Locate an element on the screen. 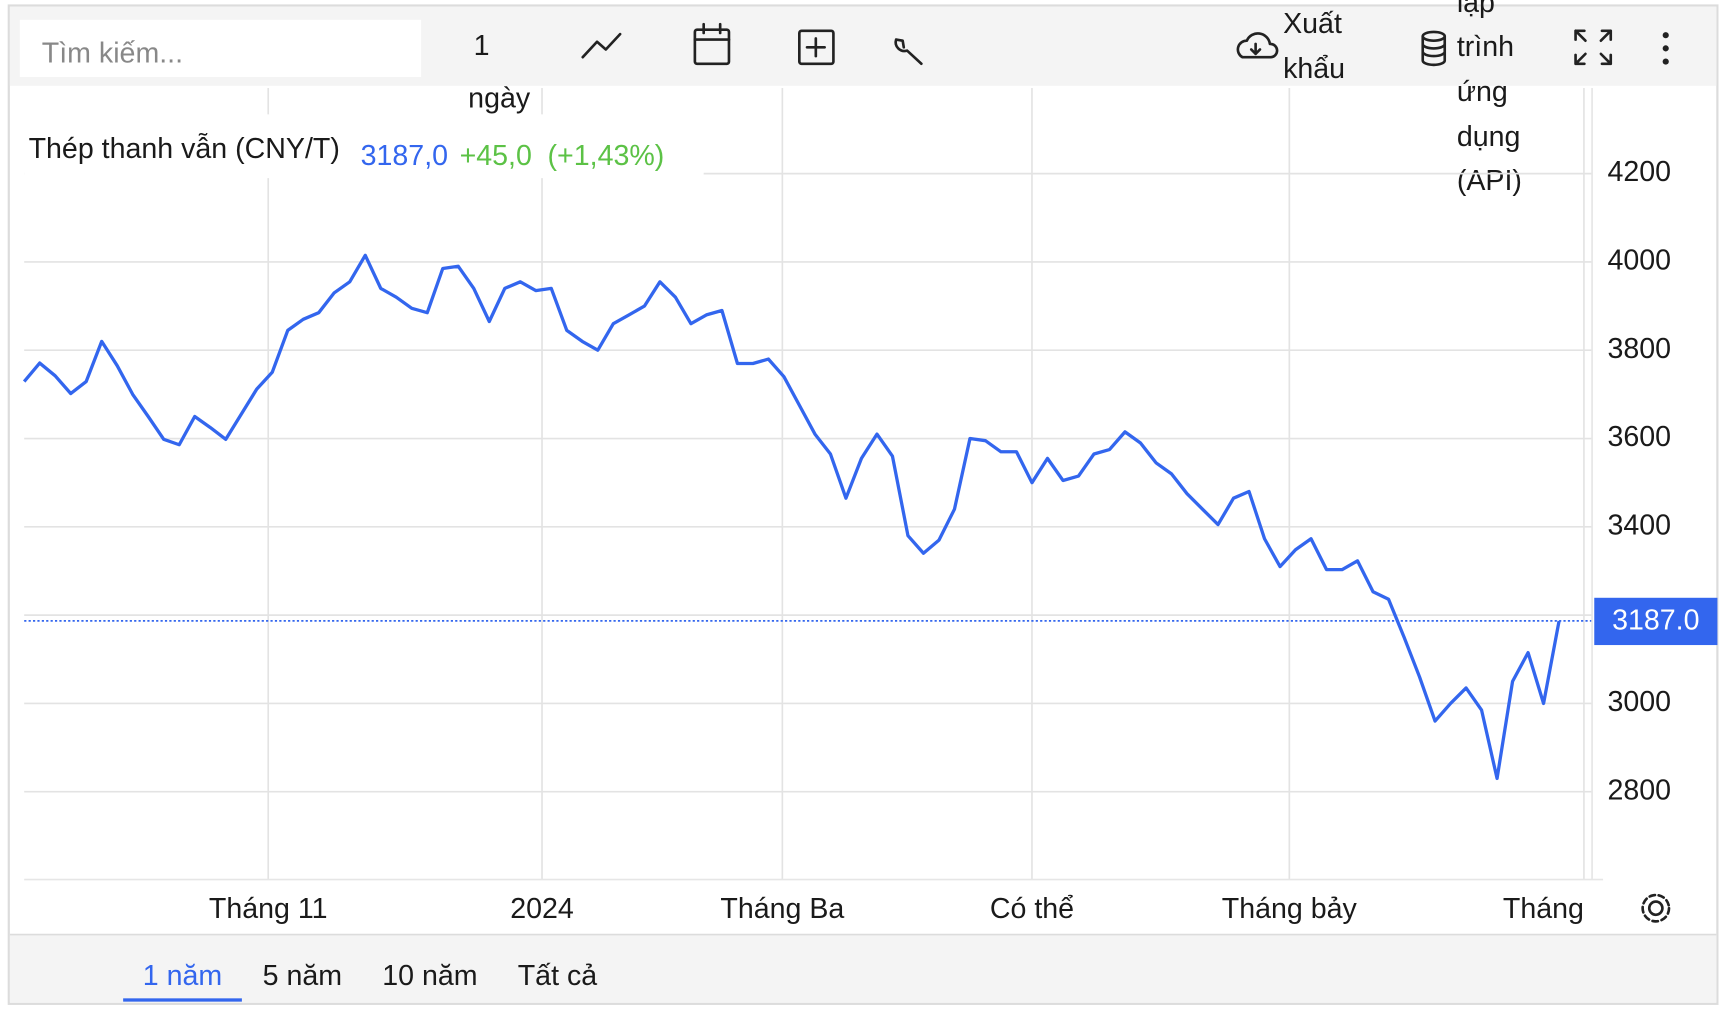  more-menu is located at coordinates (1665, 48).